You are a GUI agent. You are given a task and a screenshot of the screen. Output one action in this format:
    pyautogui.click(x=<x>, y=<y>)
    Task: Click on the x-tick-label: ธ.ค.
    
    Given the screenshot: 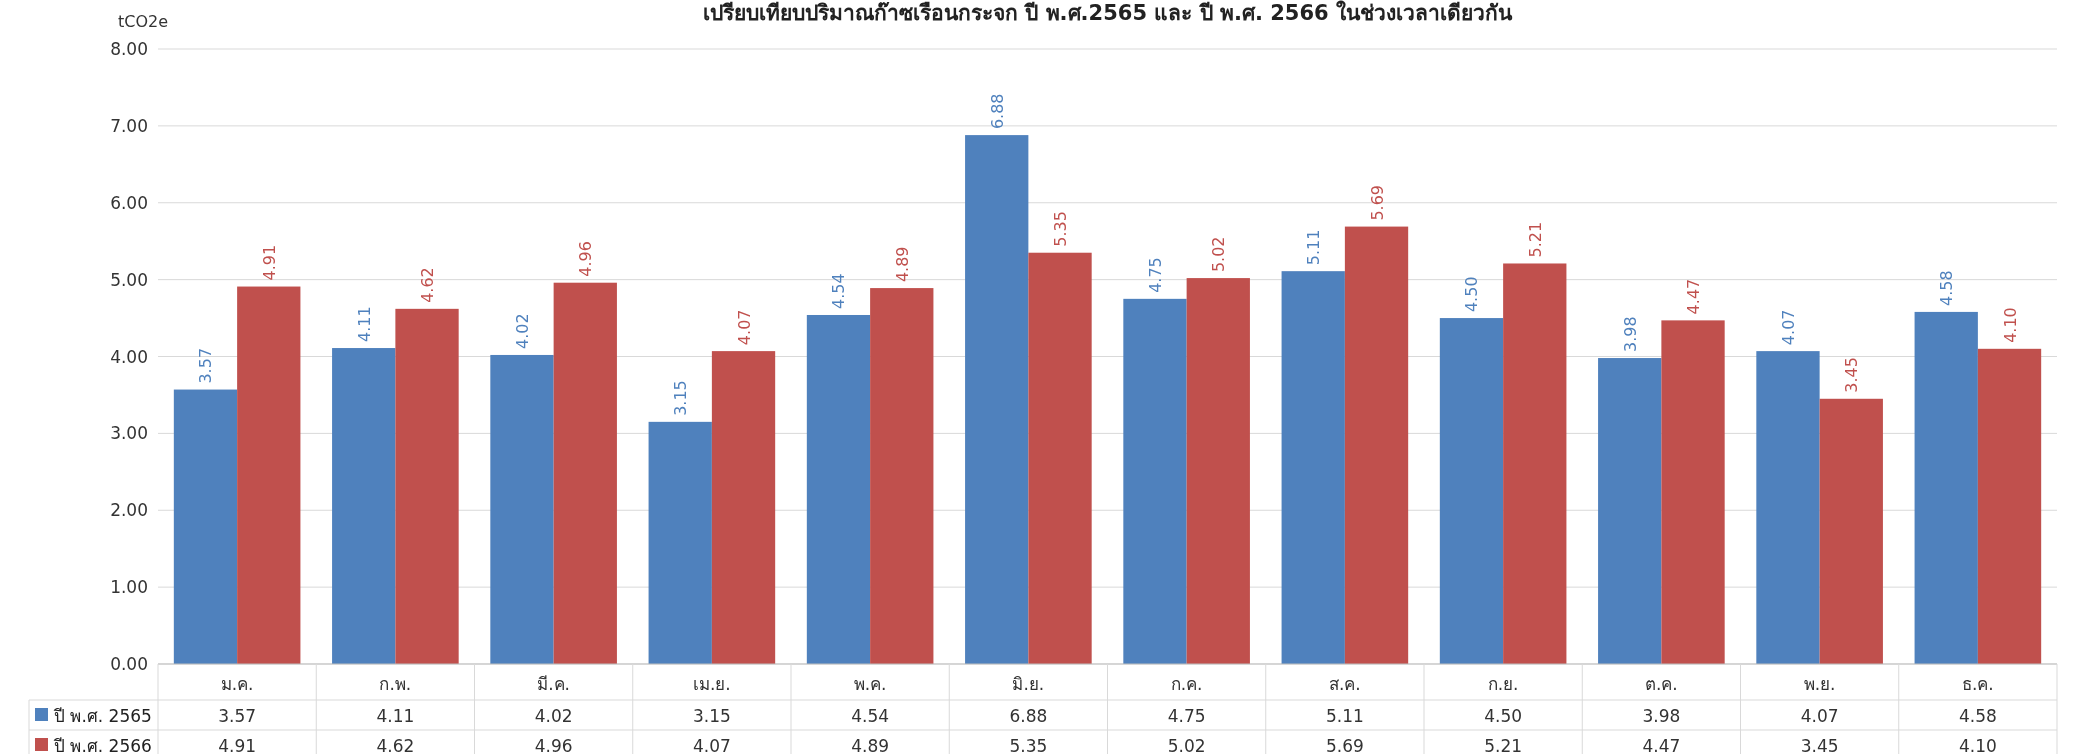 What is the action you would take?
    pyautogui.click(x=1977, y=684)
    